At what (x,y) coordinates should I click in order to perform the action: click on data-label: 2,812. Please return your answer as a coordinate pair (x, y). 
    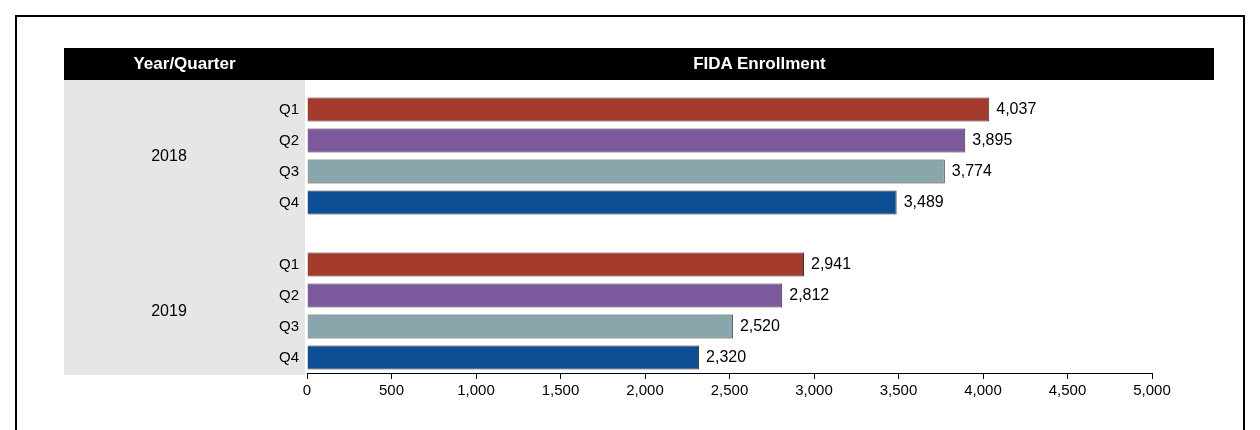
    Looking at the image, I should click on (809, 294).